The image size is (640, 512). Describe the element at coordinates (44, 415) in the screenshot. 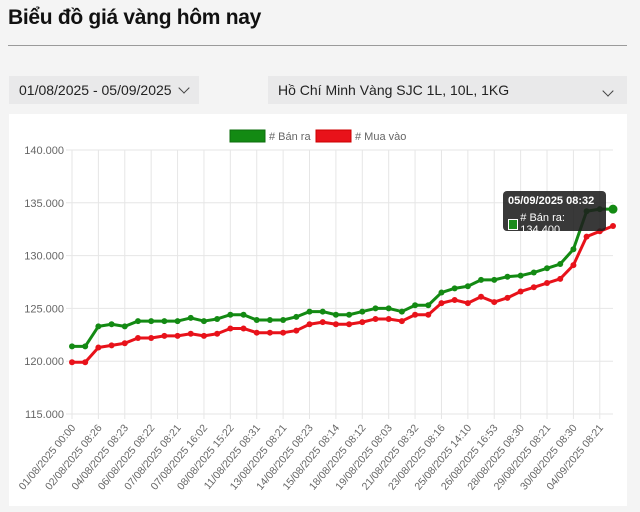

I see `y-tick-label: 115.000` at that location.